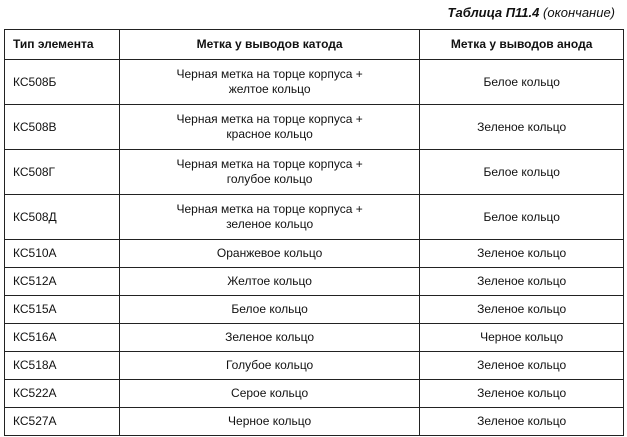 This screenshot has height=437, width=627. I want to click on cell-cathode: Оранжевое кольцо, so click(269, 253).